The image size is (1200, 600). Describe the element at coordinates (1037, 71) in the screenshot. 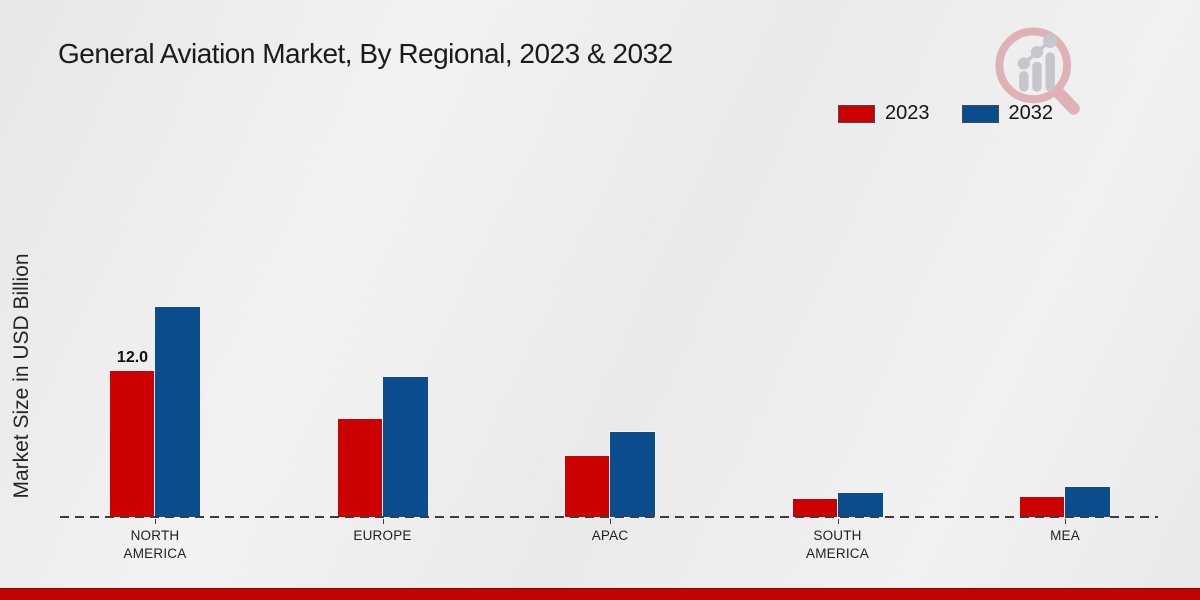

I see `brand-logo-icon` at that location.